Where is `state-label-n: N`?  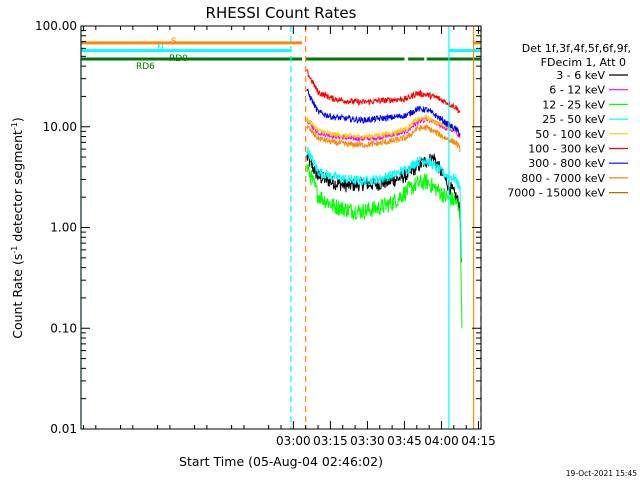 state-label-n: N is located at coordinates (160, 49).